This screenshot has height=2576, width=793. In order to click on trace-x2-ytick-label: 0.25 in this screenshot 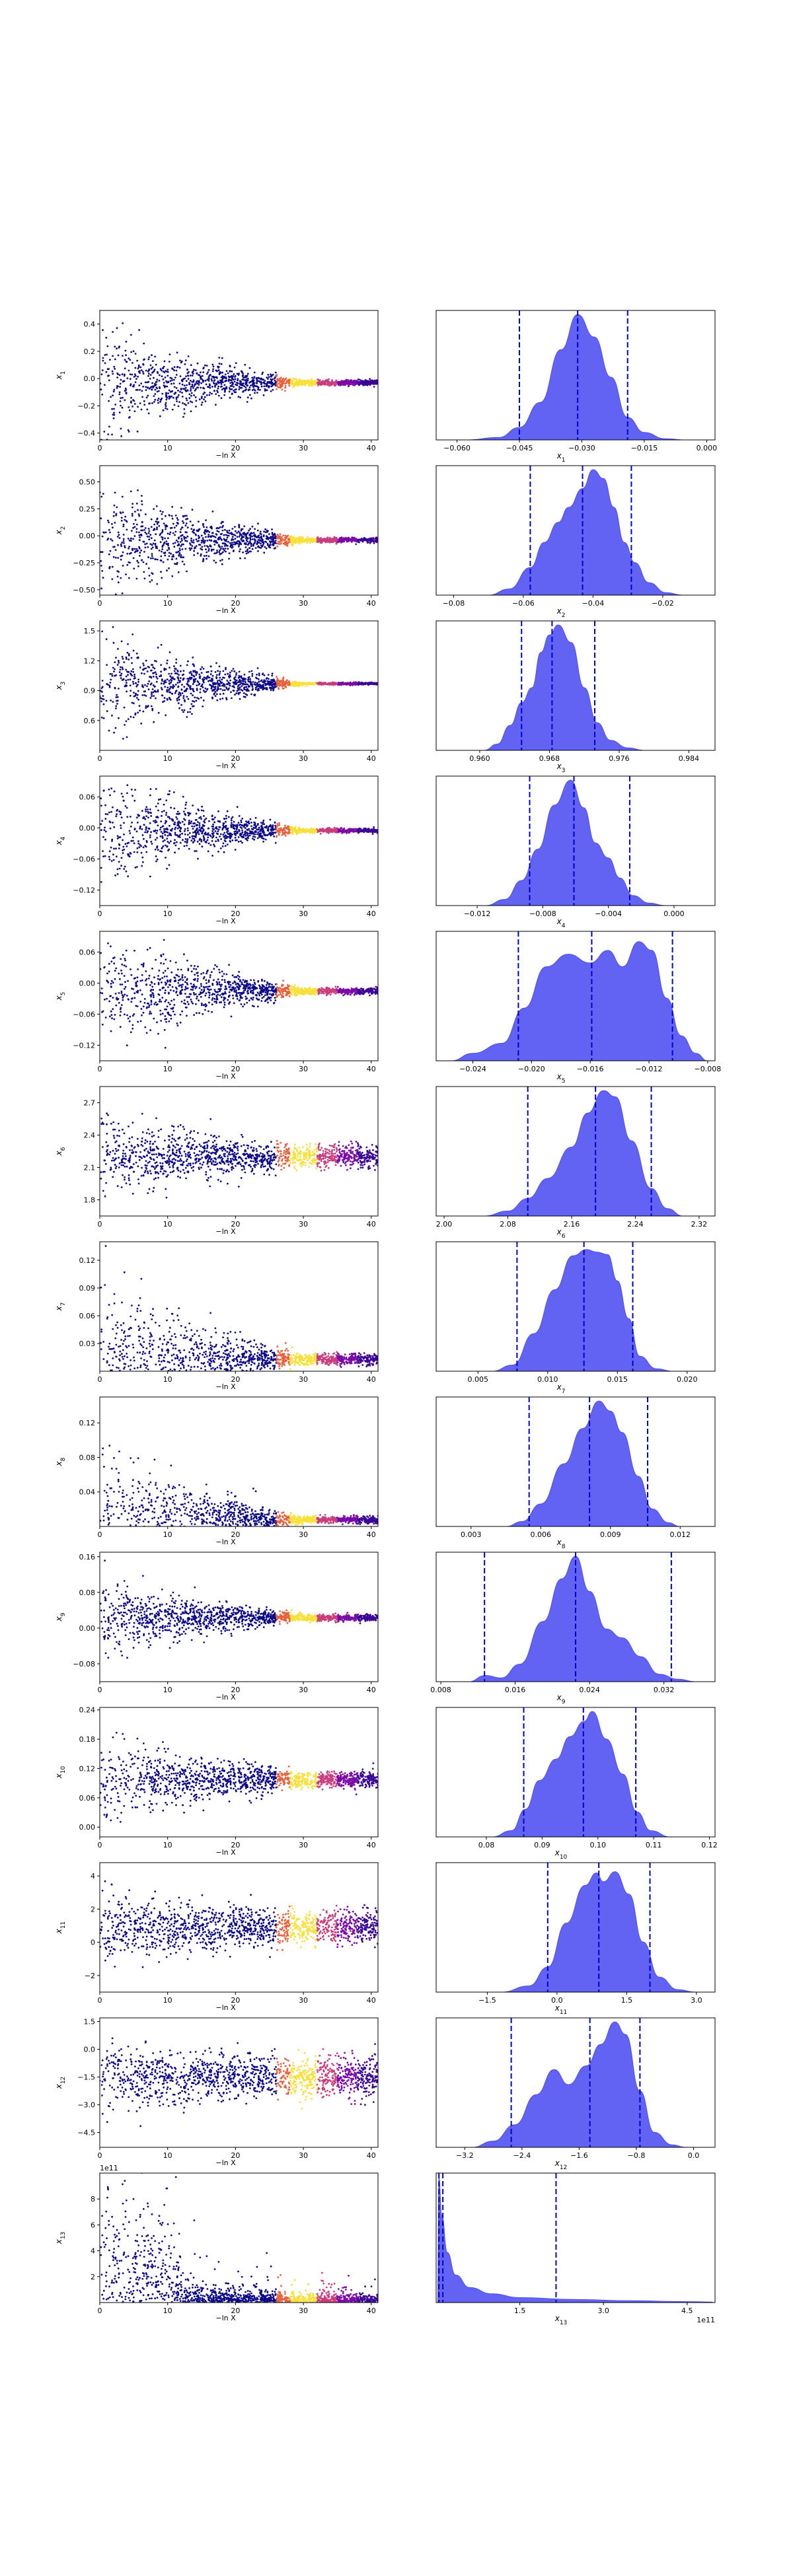, I will do `click(88, 509)`.